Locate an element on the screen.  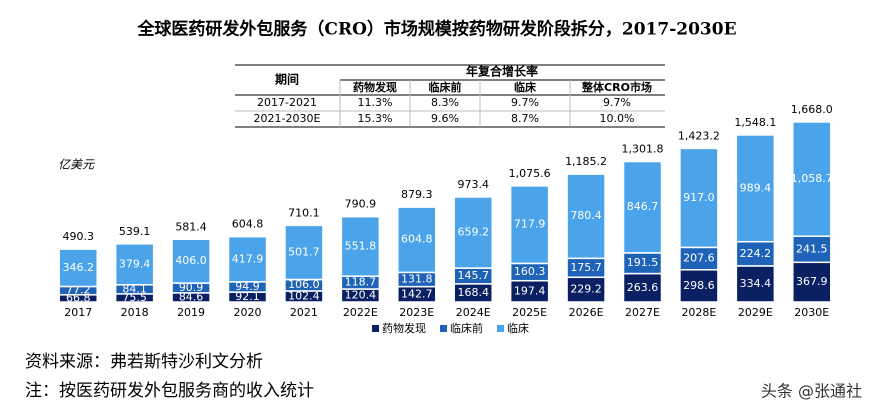
legend-label: 临床 is located at coordinates (518, 328).